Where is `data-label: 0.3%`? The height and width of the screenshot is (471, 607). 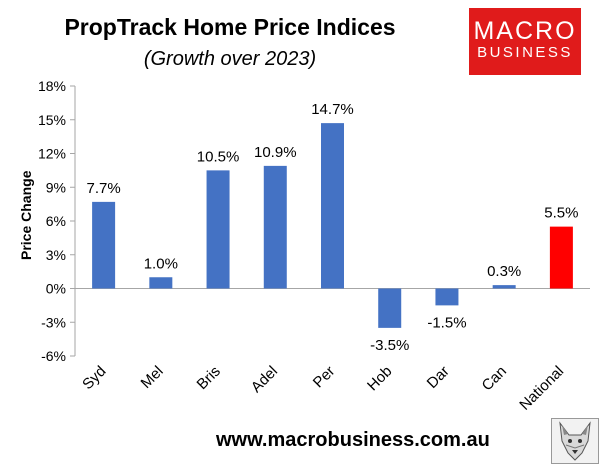 data-label: 0.3% is located at coordinates (504, 271).